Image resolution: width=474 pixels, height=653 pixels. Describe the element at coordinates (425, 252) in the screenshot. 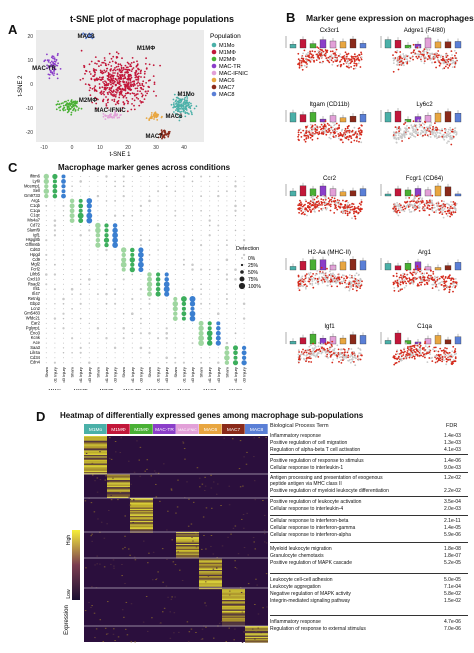

I see `gene-name: Arg1` at that location.